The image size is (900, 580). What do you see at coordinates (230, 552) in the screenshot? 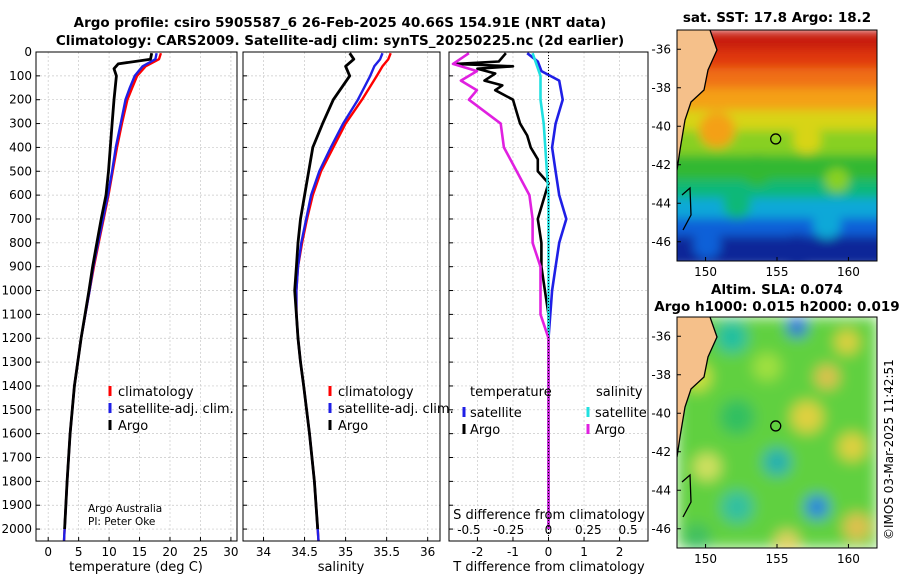
I see `x-tick-label: 30` at bounding box center [230, 552].